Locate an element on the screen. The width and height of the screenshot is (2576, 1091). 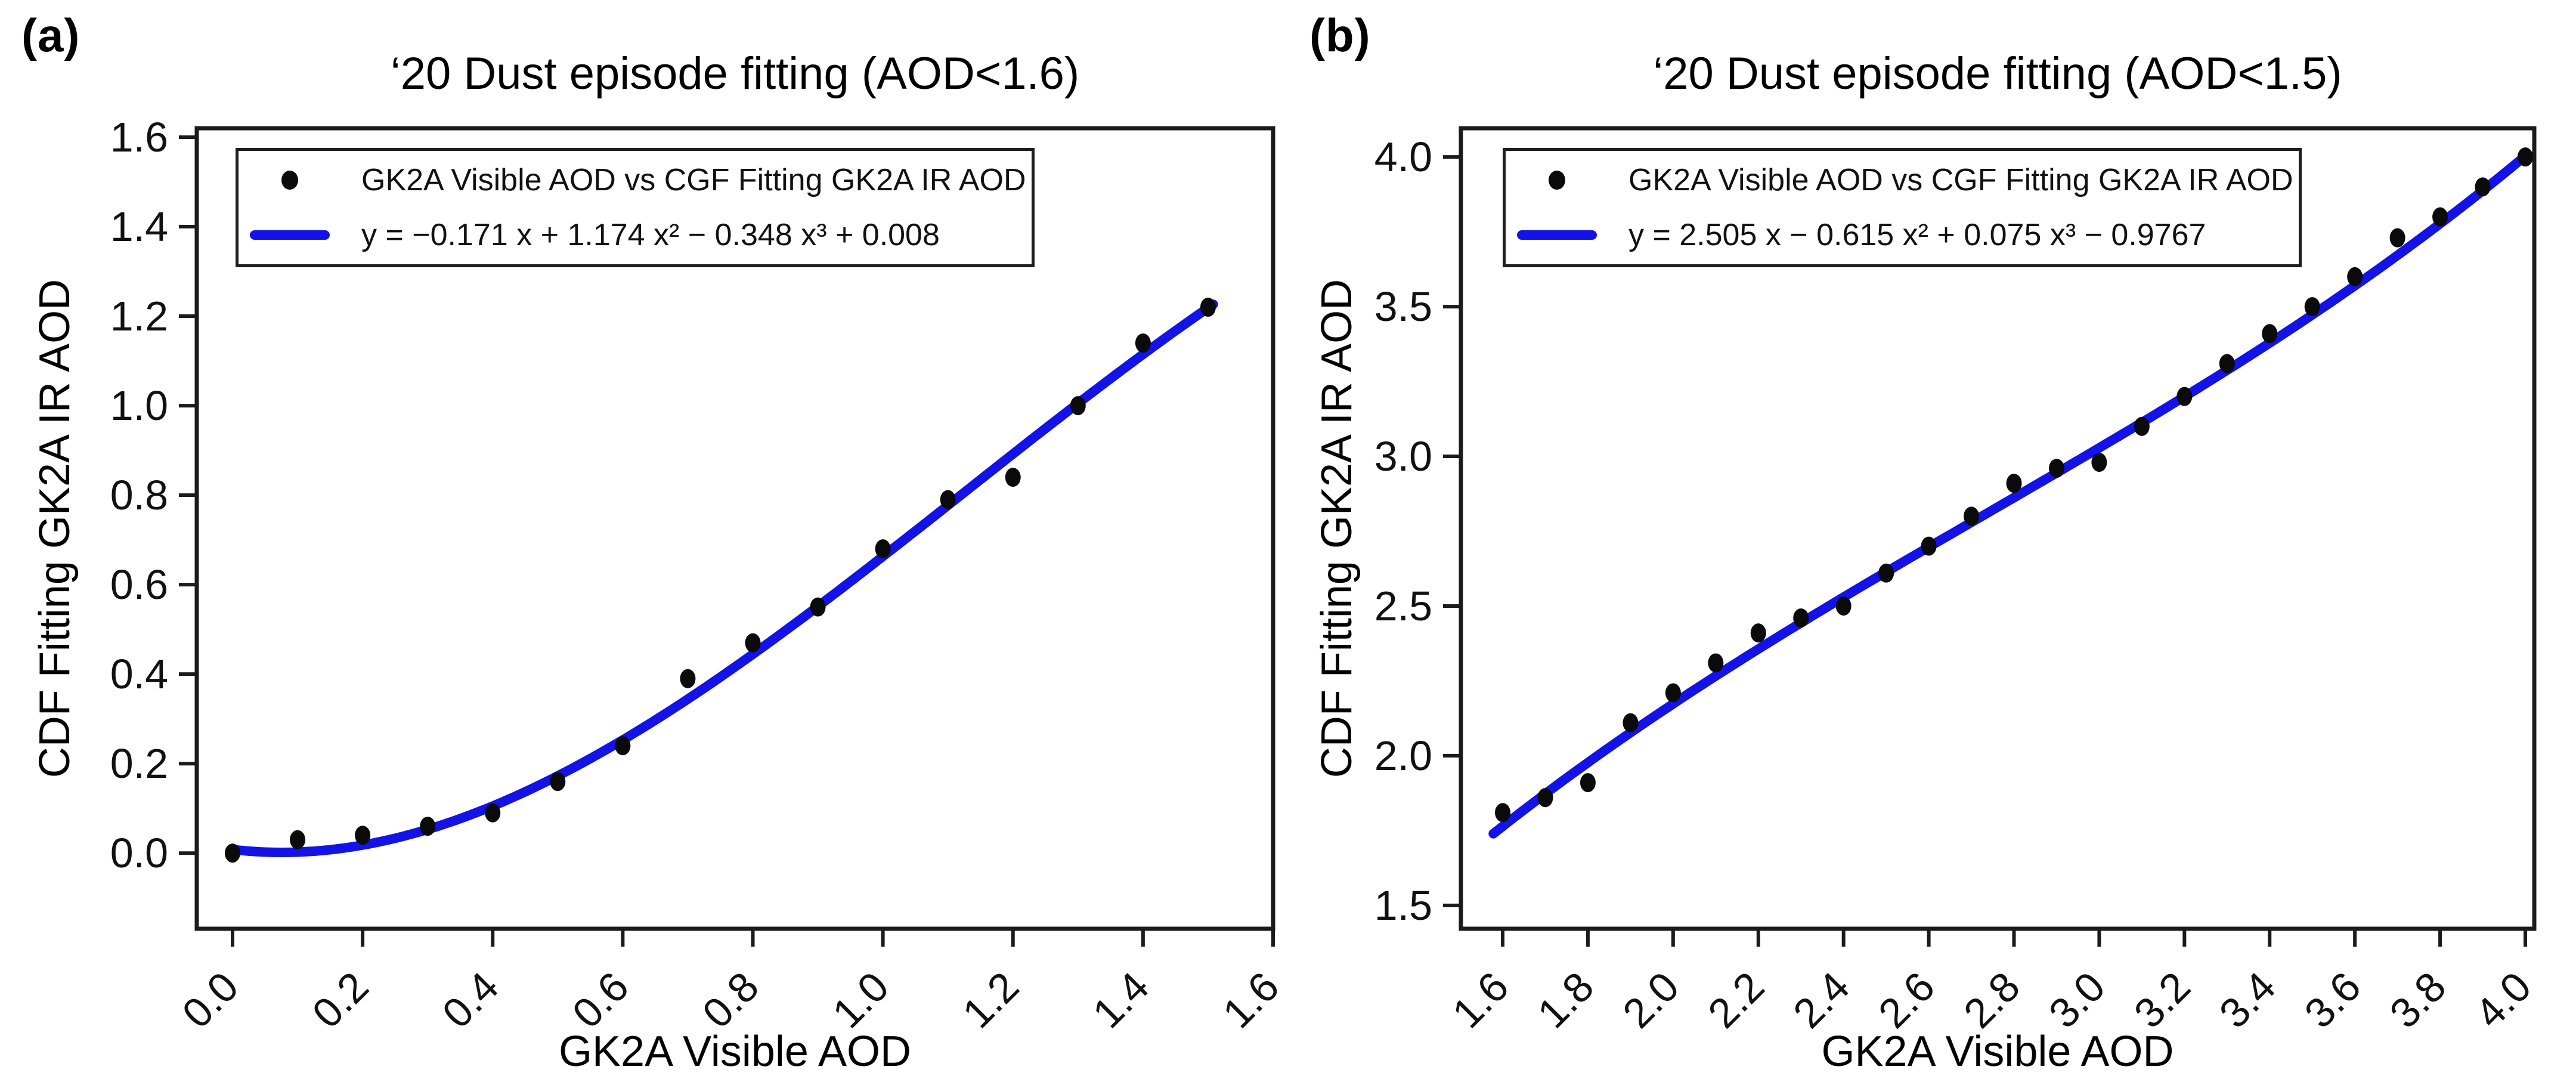
panel-b-x-axis-label: GK2A Visible AOD is located at coordinates (1997, 1051).